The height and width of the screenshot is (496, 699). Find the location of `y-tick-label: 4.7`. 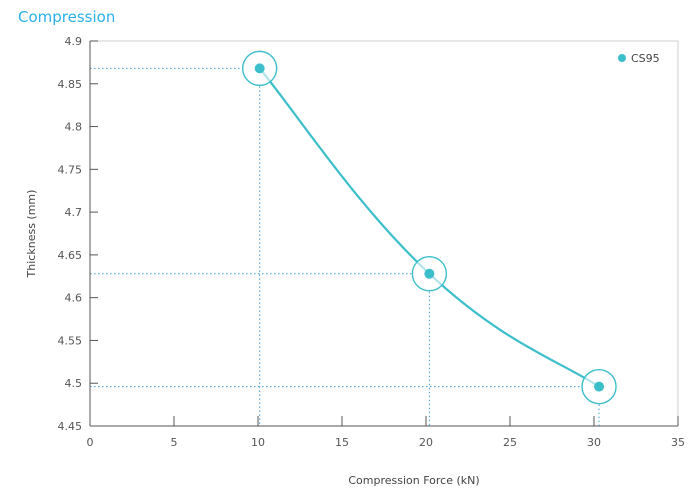

y-tick-label: 4.7 is located at coordinates (74, 212).